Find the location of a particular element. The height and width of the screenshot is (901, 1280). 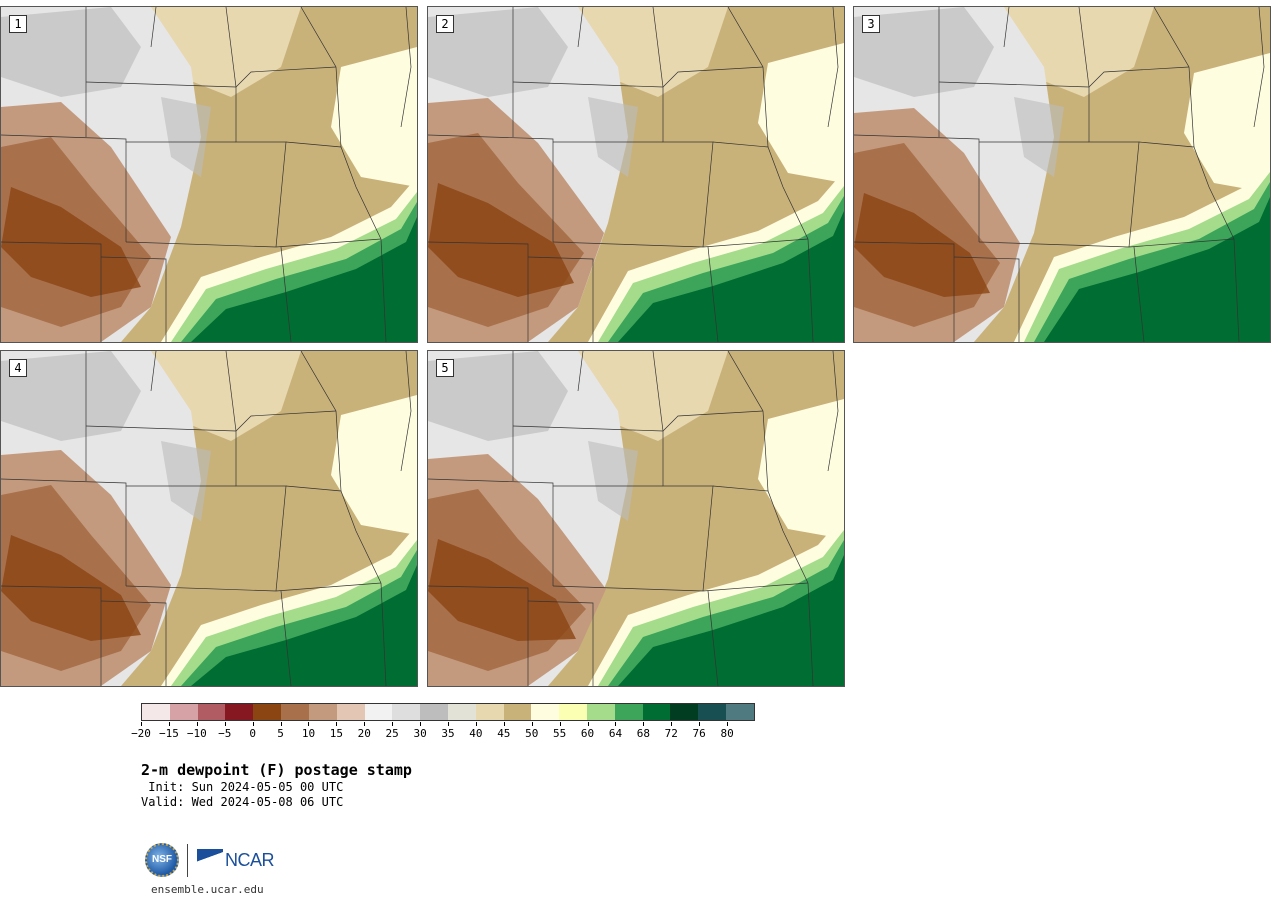

colorbar-tick-label: 40 is located at coordinates (476, 733).